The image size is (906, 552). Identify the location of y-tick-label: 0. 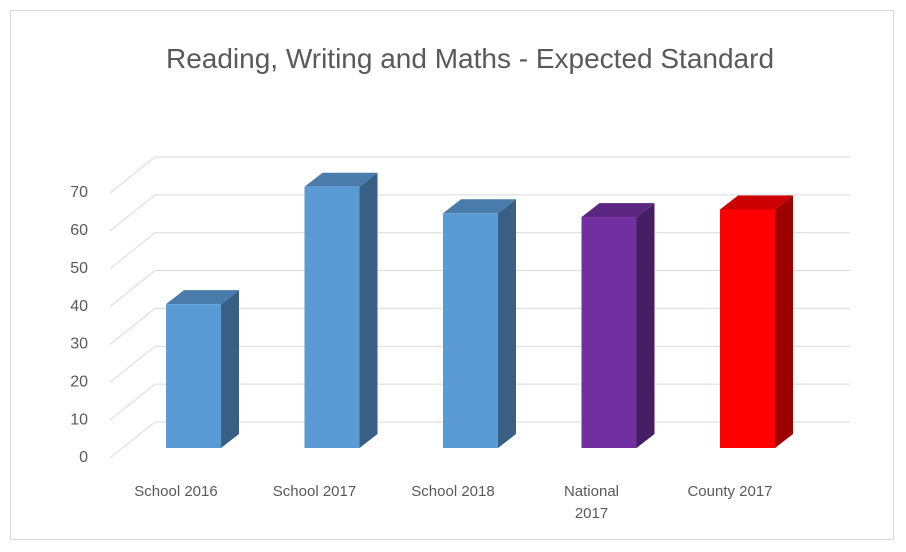
(83, 457).